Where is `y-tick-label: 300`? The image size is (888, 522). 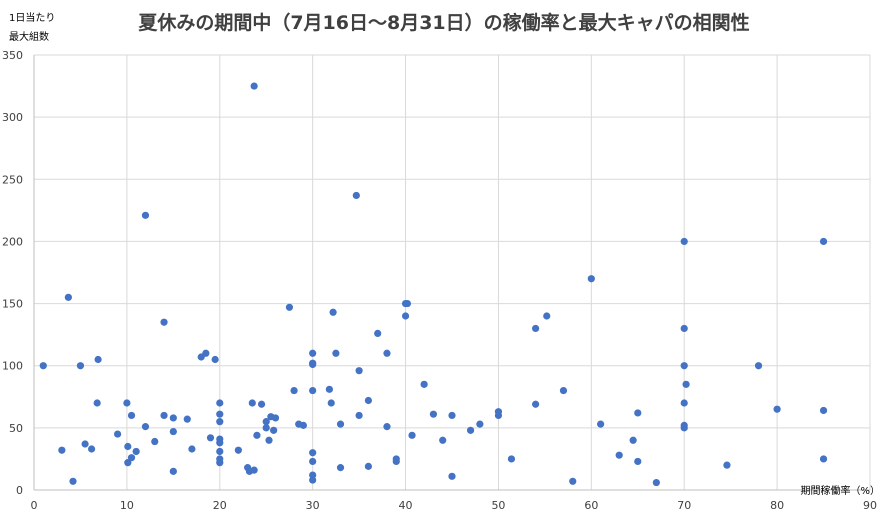 y-tick-label: 300 is located at coordinates (12, 117).